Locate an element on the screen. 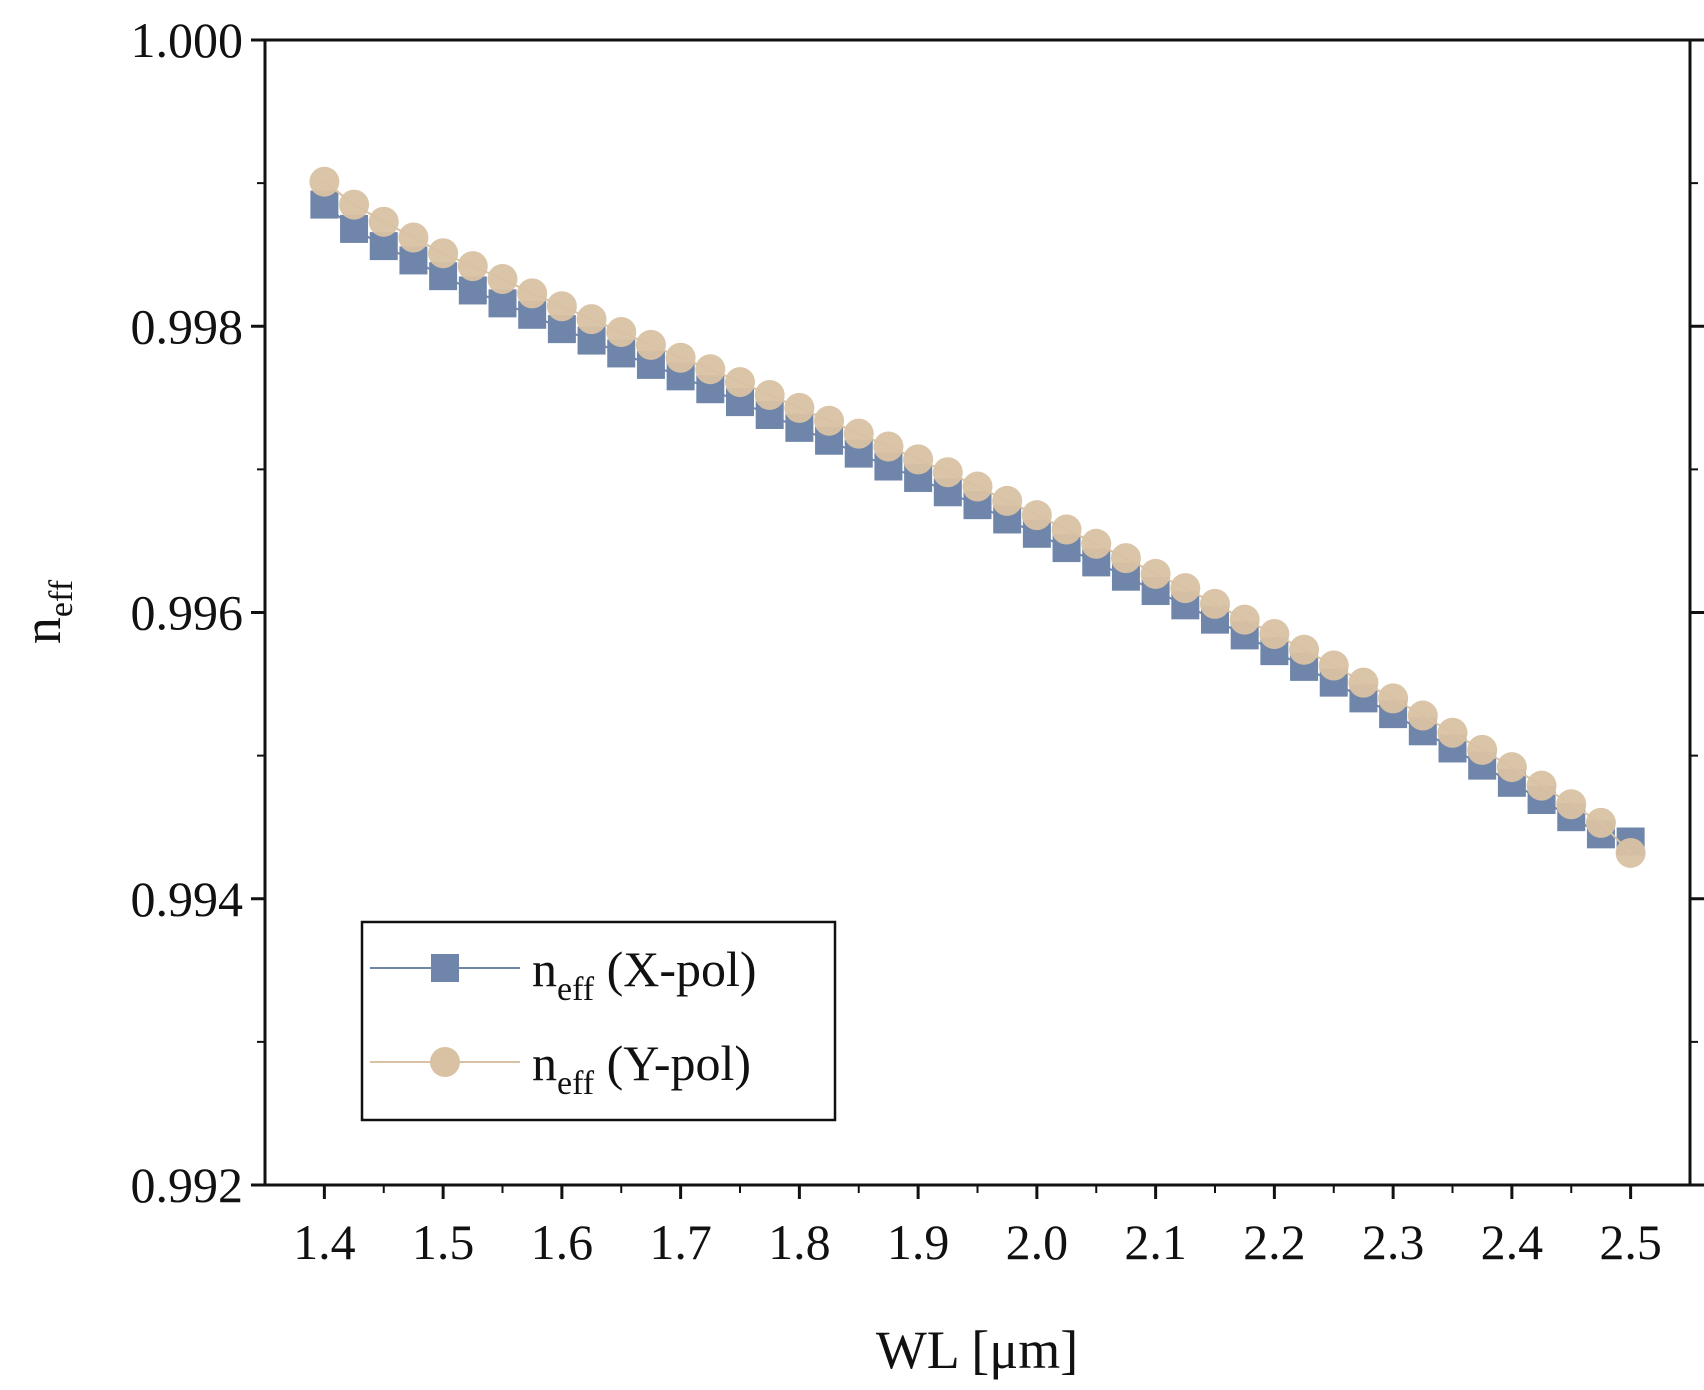 Image resolution: width=1704 pixels, height=1390 pixels. y-axis-title: neff is located at coordinates (46, 611).